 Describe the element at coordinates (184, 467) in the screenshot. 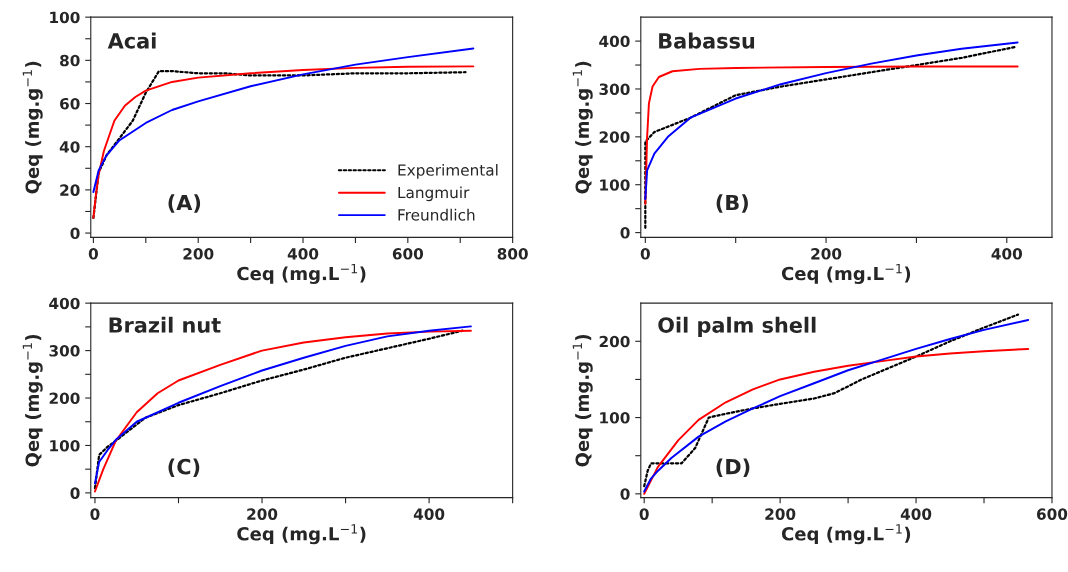

I see `annotation: (C)` at that location.